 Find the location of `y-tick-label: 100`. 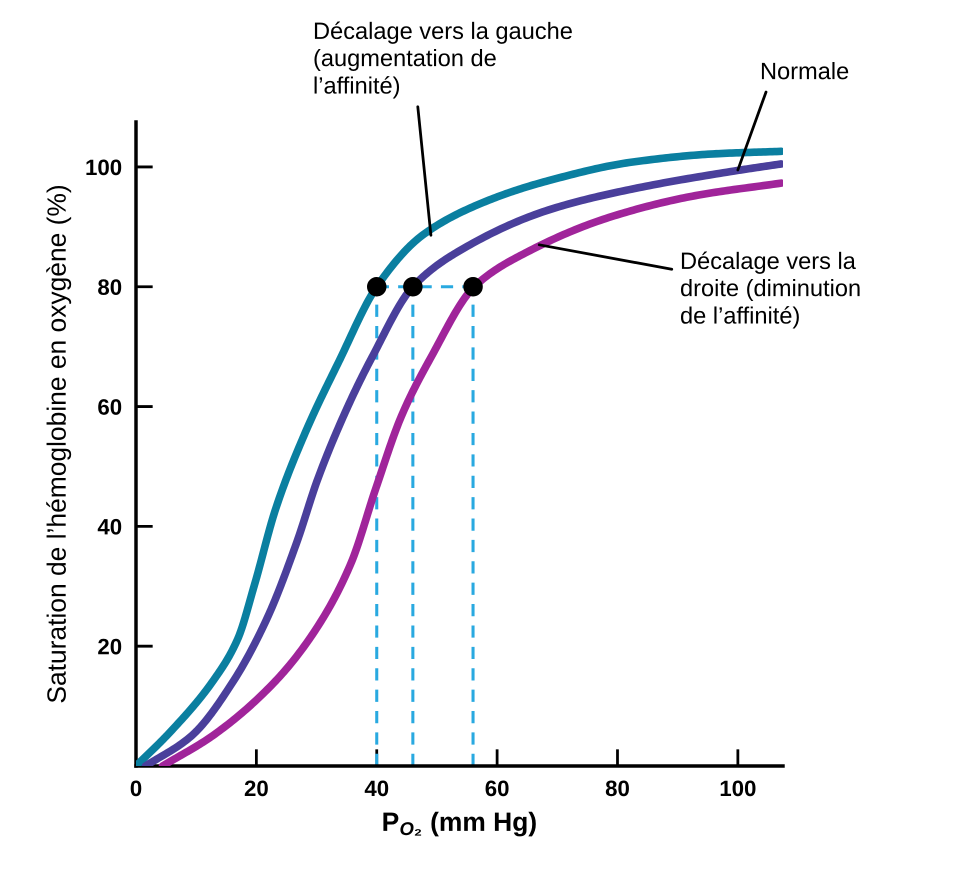

y-tick-label: 100 is located at coordinates (104, 167).